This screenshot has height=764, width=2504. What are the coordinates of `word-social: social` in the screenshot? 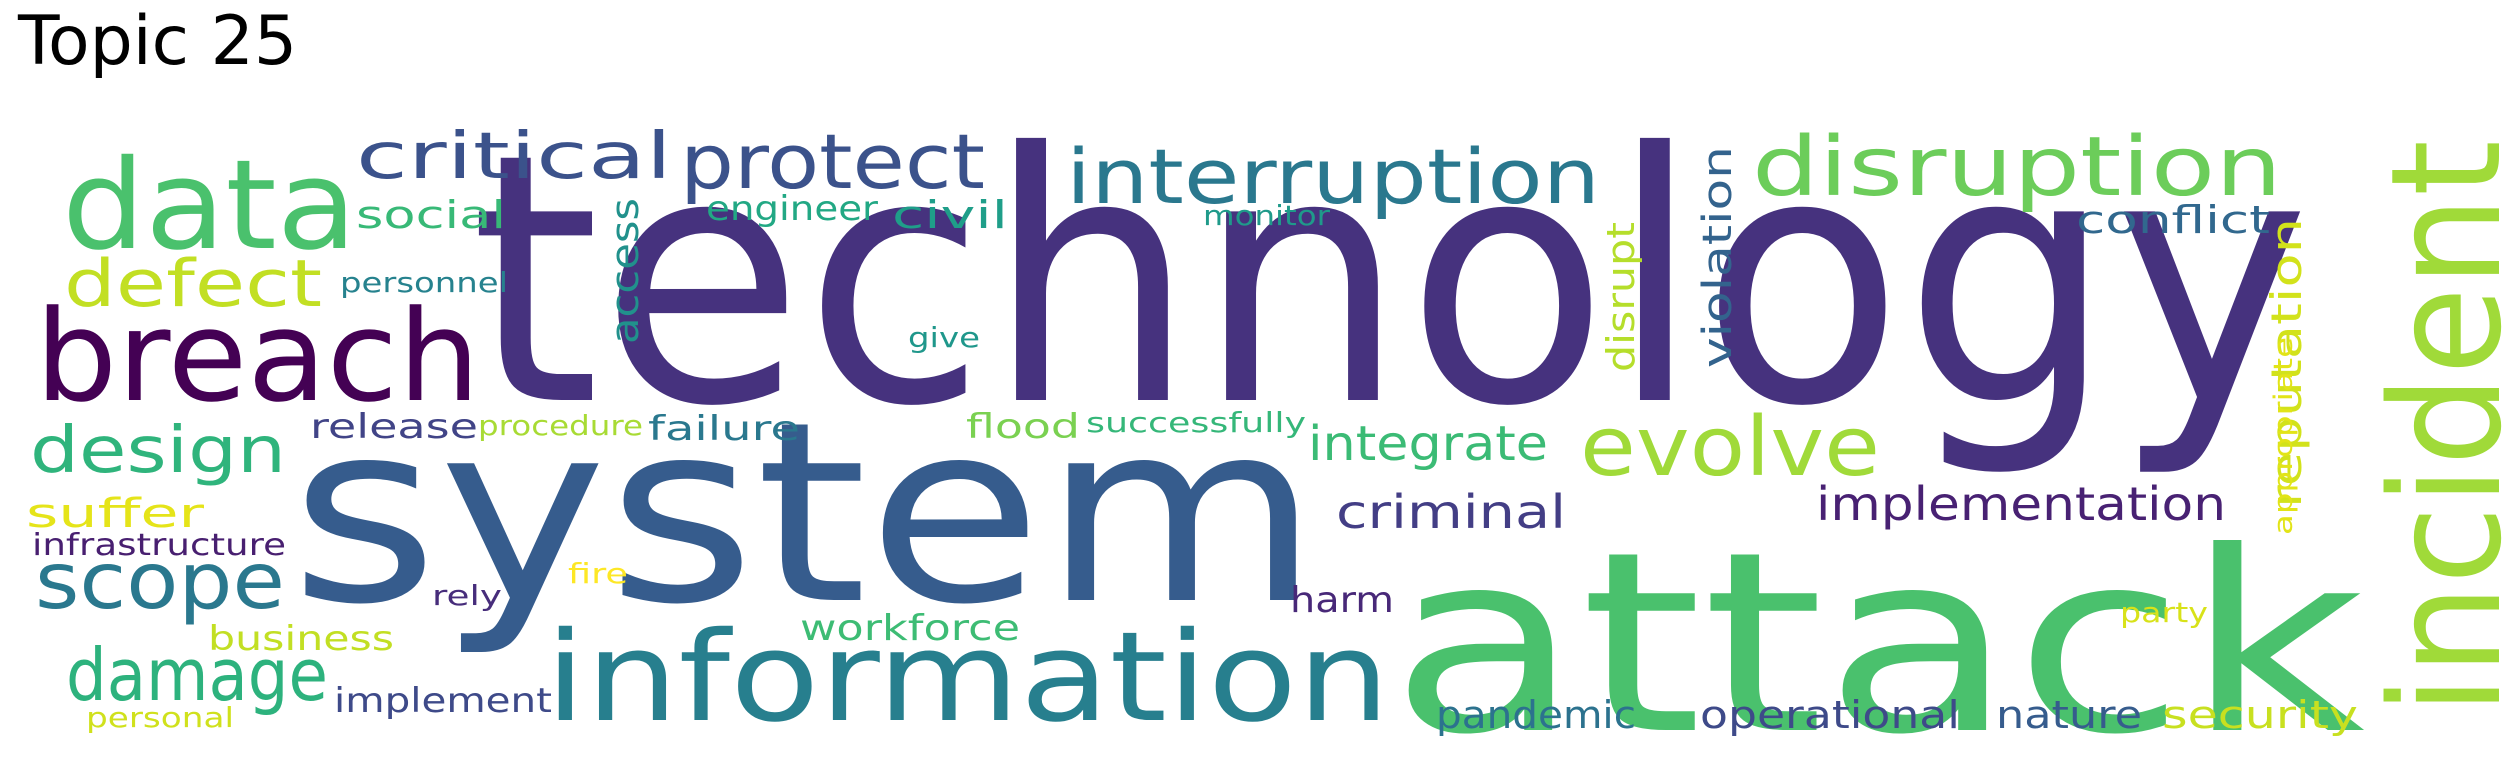 It's located at (431, 215).